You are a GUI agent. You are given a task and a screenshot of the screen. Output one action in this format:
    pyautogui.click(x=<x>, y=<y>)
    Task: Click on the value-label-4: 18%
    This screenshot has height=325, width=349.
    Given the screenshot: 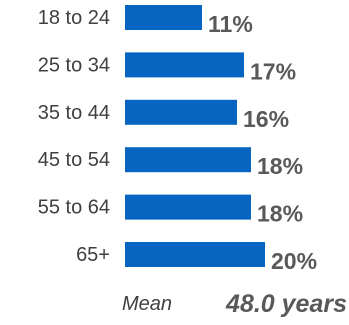 What is the action you would take?
    pyautogui.click(x=280, y=214)
    